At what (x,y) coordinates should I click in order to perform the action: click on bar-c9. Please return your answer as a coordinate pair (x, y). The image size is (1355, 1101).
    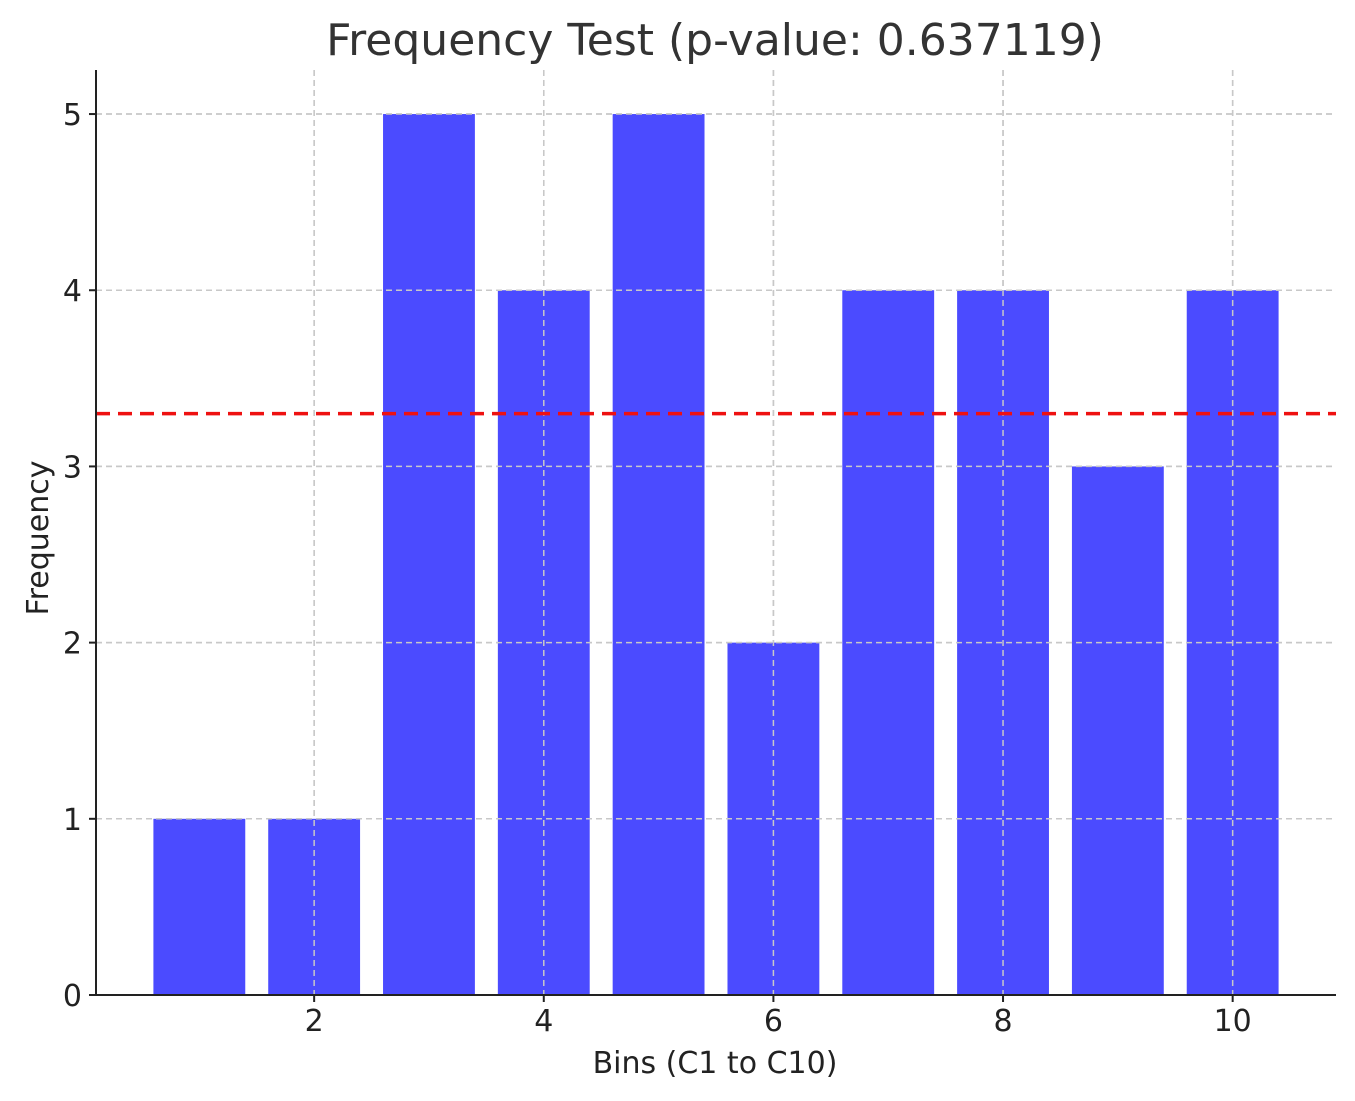
    Looking at the image, I should click on (1117, 730).